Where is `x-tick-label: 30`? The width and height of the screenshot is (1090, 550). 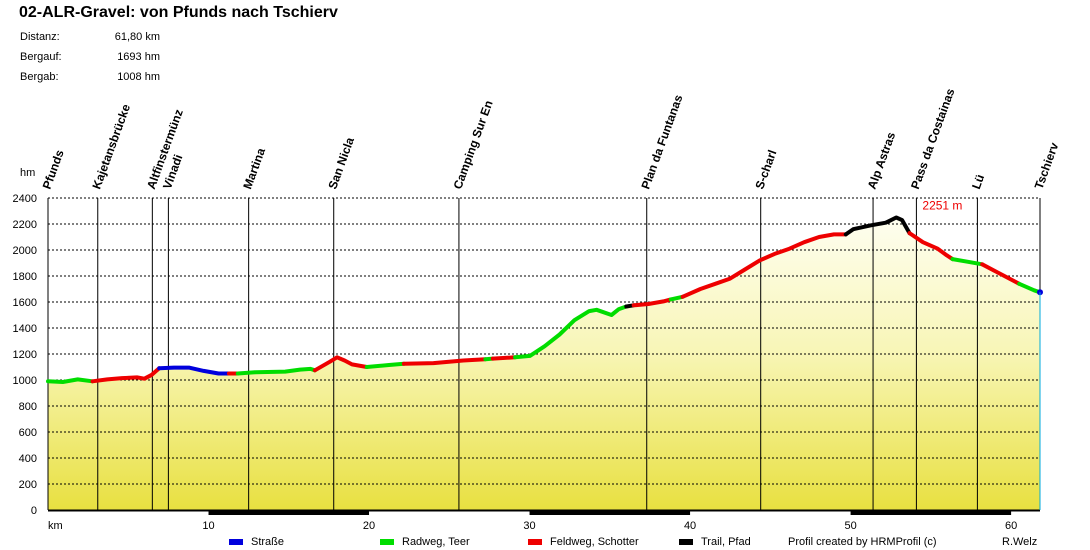
x-tick-label: 30 is located at coordinates (529, 526).